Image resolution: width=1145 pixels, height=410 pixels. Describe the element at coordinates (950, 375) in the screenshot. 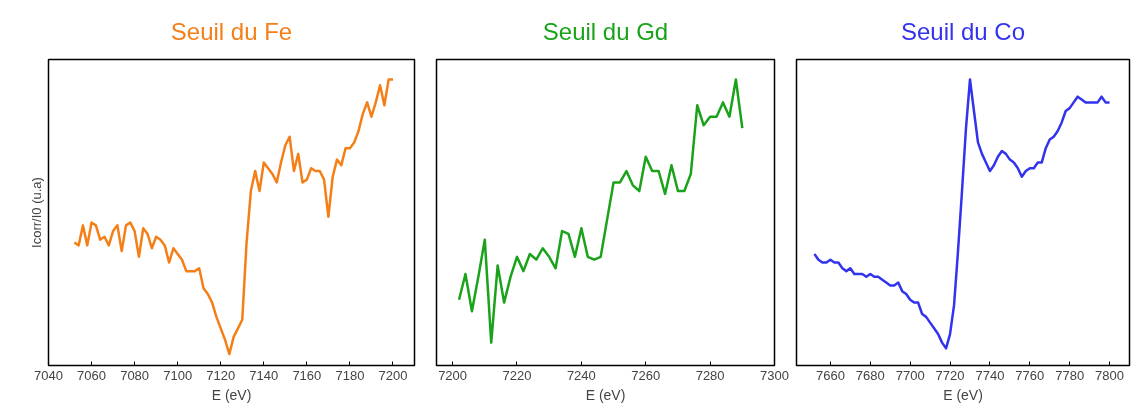

I see `x-tick-label: 7720` at that location.